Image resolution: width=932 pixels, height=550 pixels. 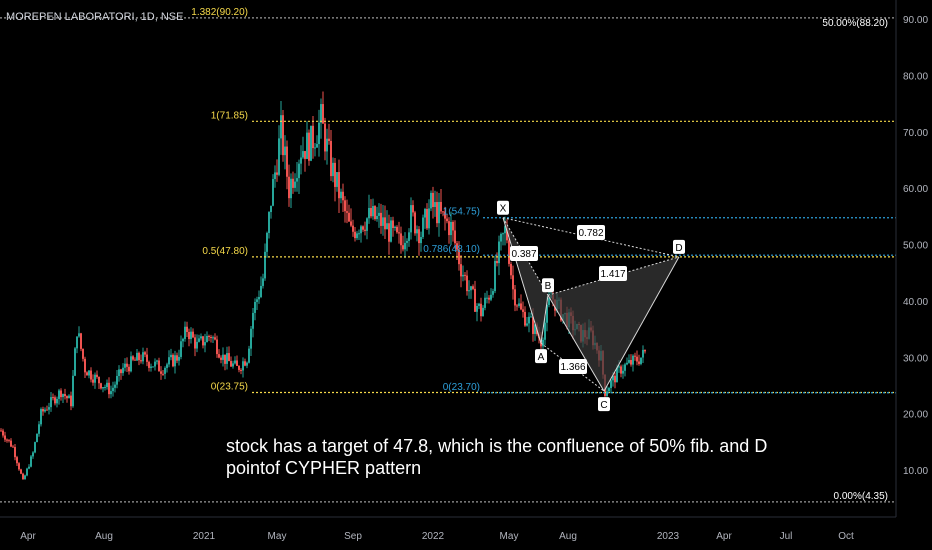 I want to click on fib-label-left: 0.5(47.80), so click(x=225, y=251).